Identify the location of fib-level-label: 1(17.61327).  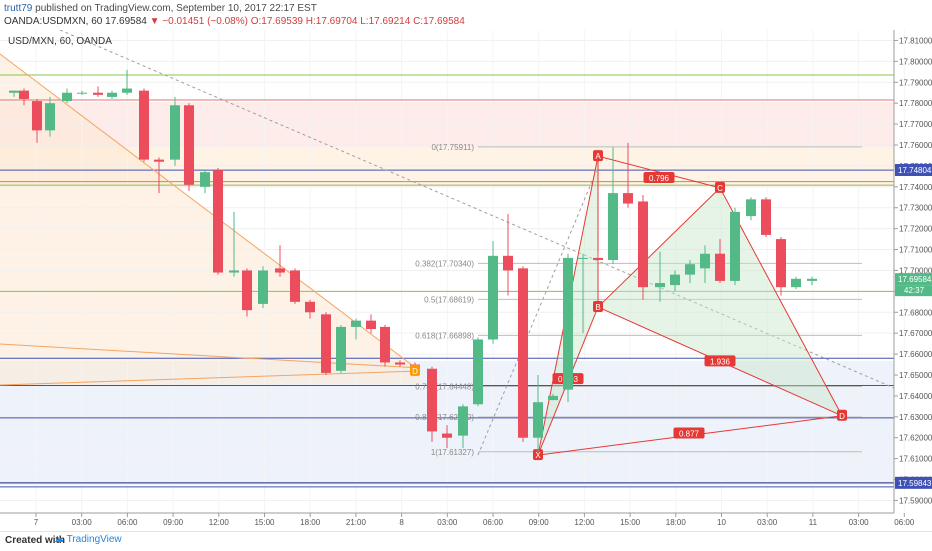
(452, 452).